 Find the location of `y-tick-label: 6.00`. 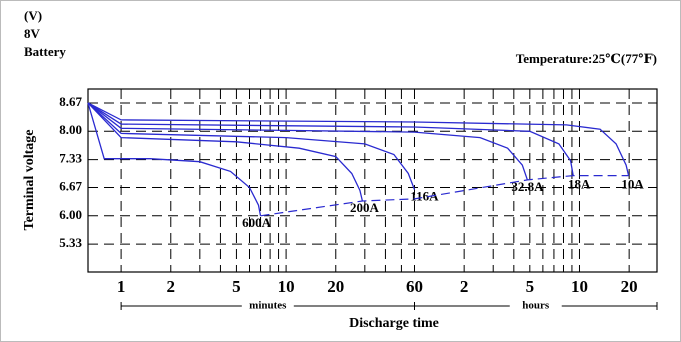

y-tick-label: 6.00 is located at coordinates (70, 214).